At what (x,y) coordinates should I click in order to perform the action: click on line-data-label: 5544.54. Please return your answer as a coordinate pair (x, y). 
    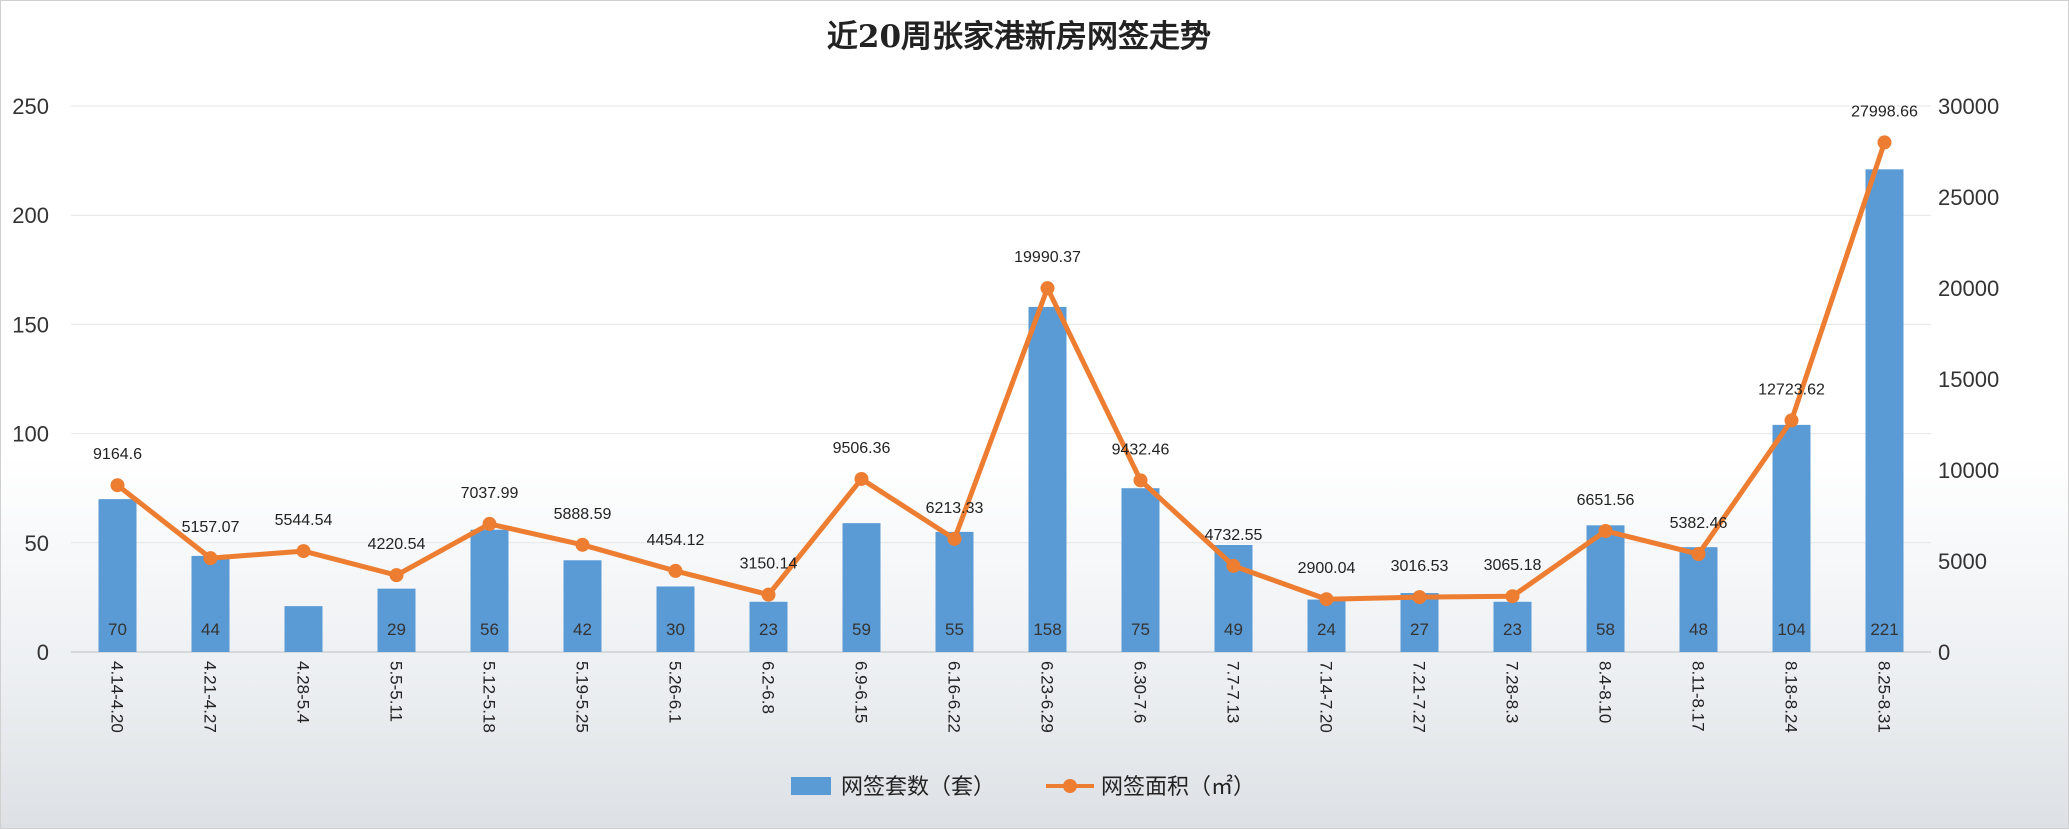
    Looking at the image, I should click on (304, 520).